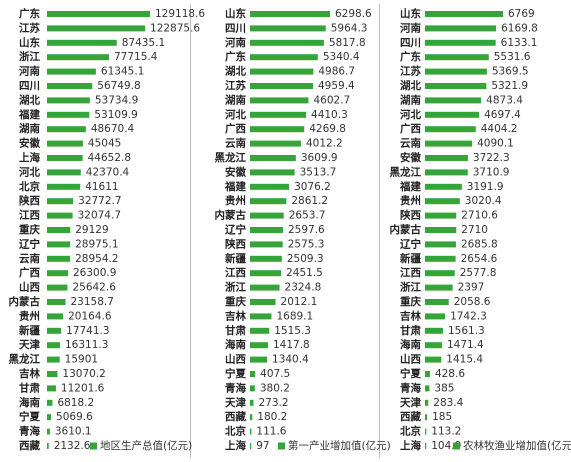 Image resolution: width=571 pixels, height=462 pixels. Describe the element at coordinates (99, 216) in the screenshot. I see `value-label: 32074.7` at that location.